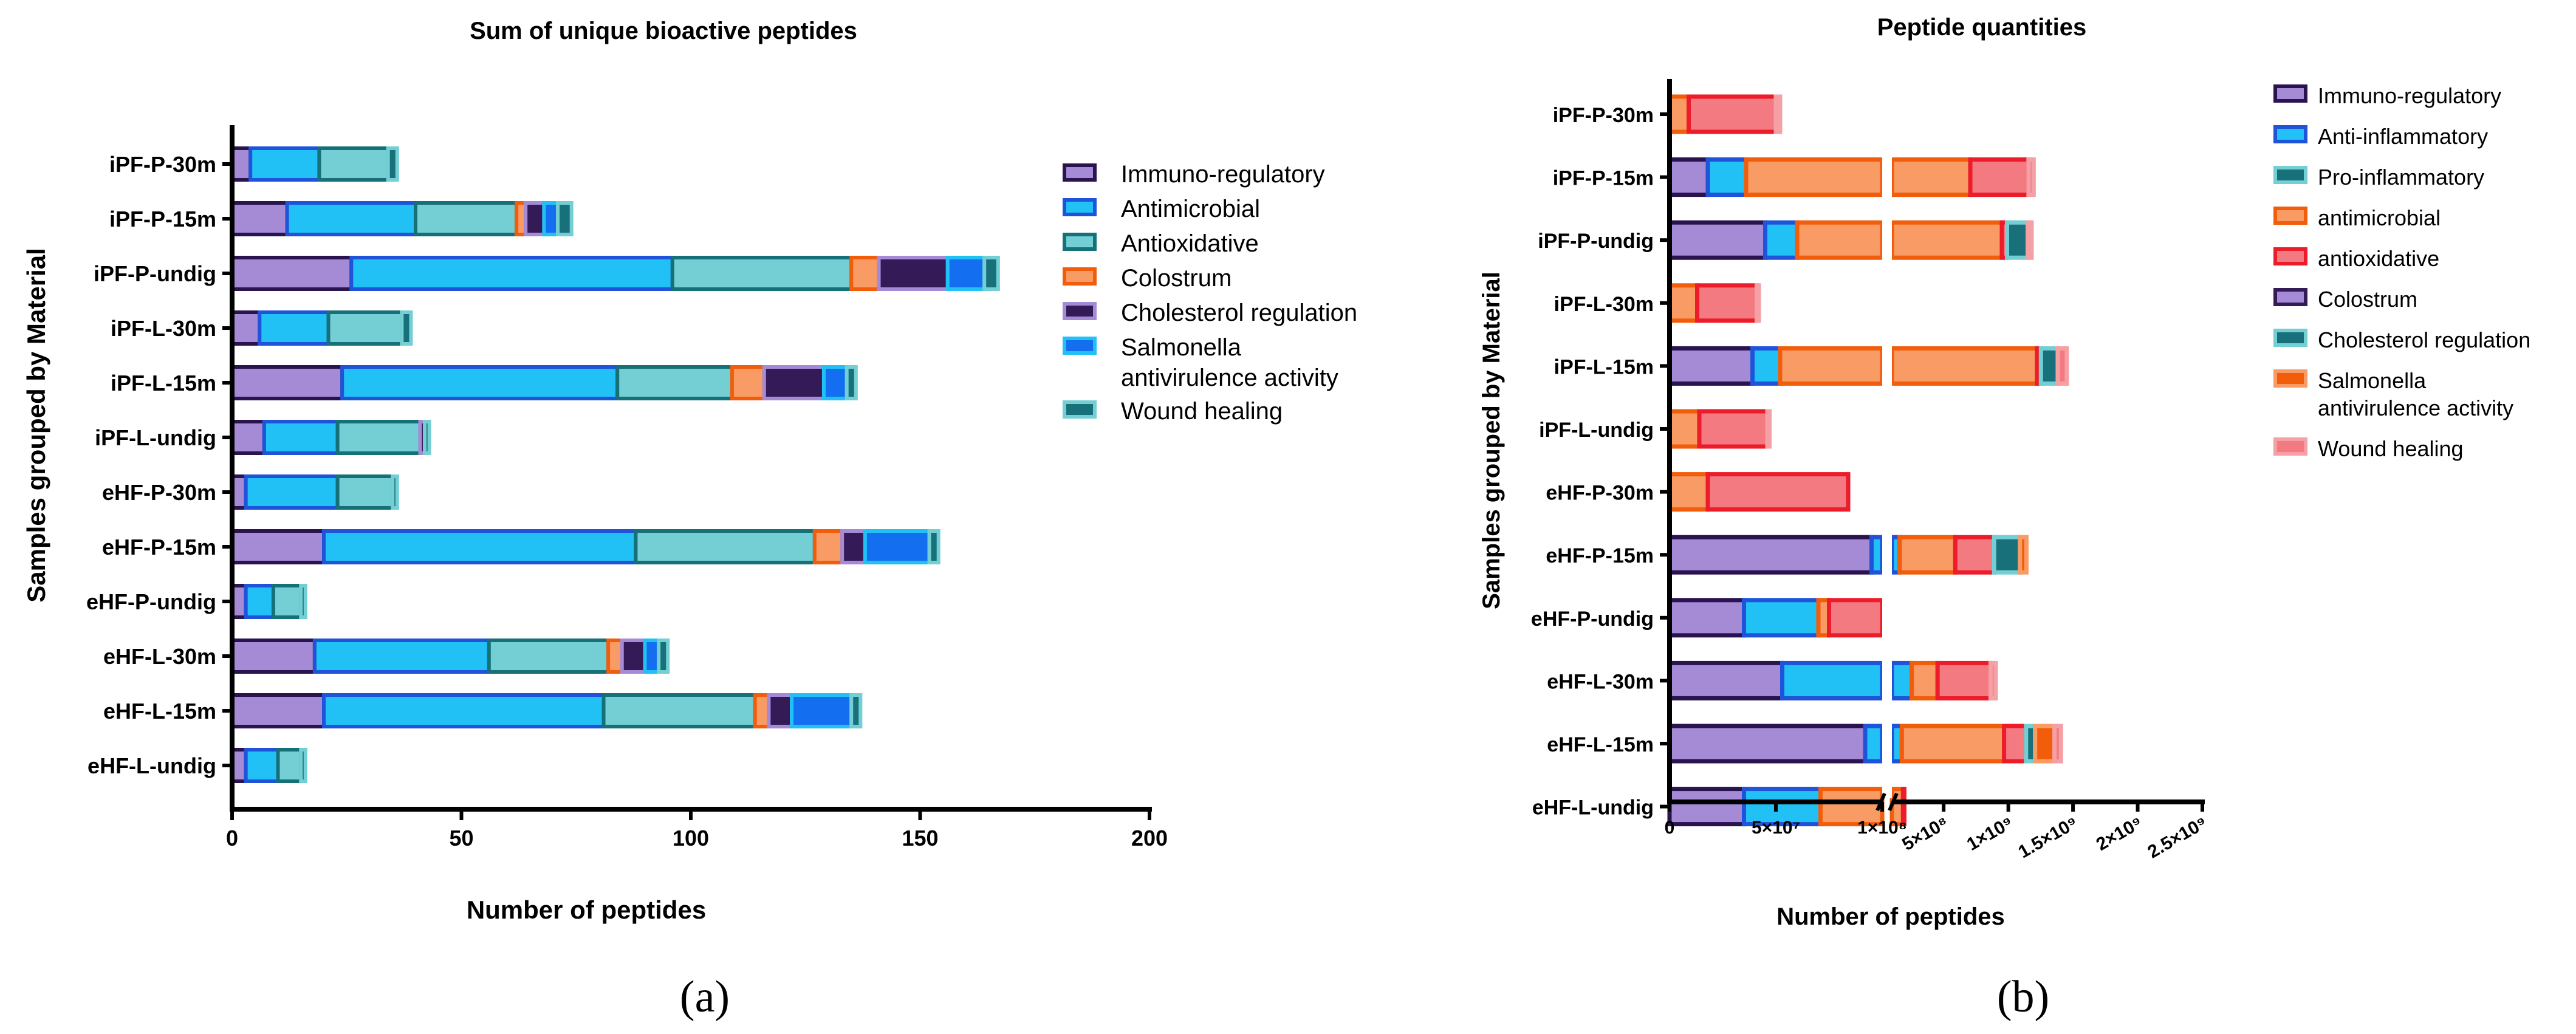 The height and width of the screenshot is (1034, 2576). What do you see at coordinates (232, 838) in the screenshot?
I see `x-tick-label: 0` at bounding box center [232, 838].